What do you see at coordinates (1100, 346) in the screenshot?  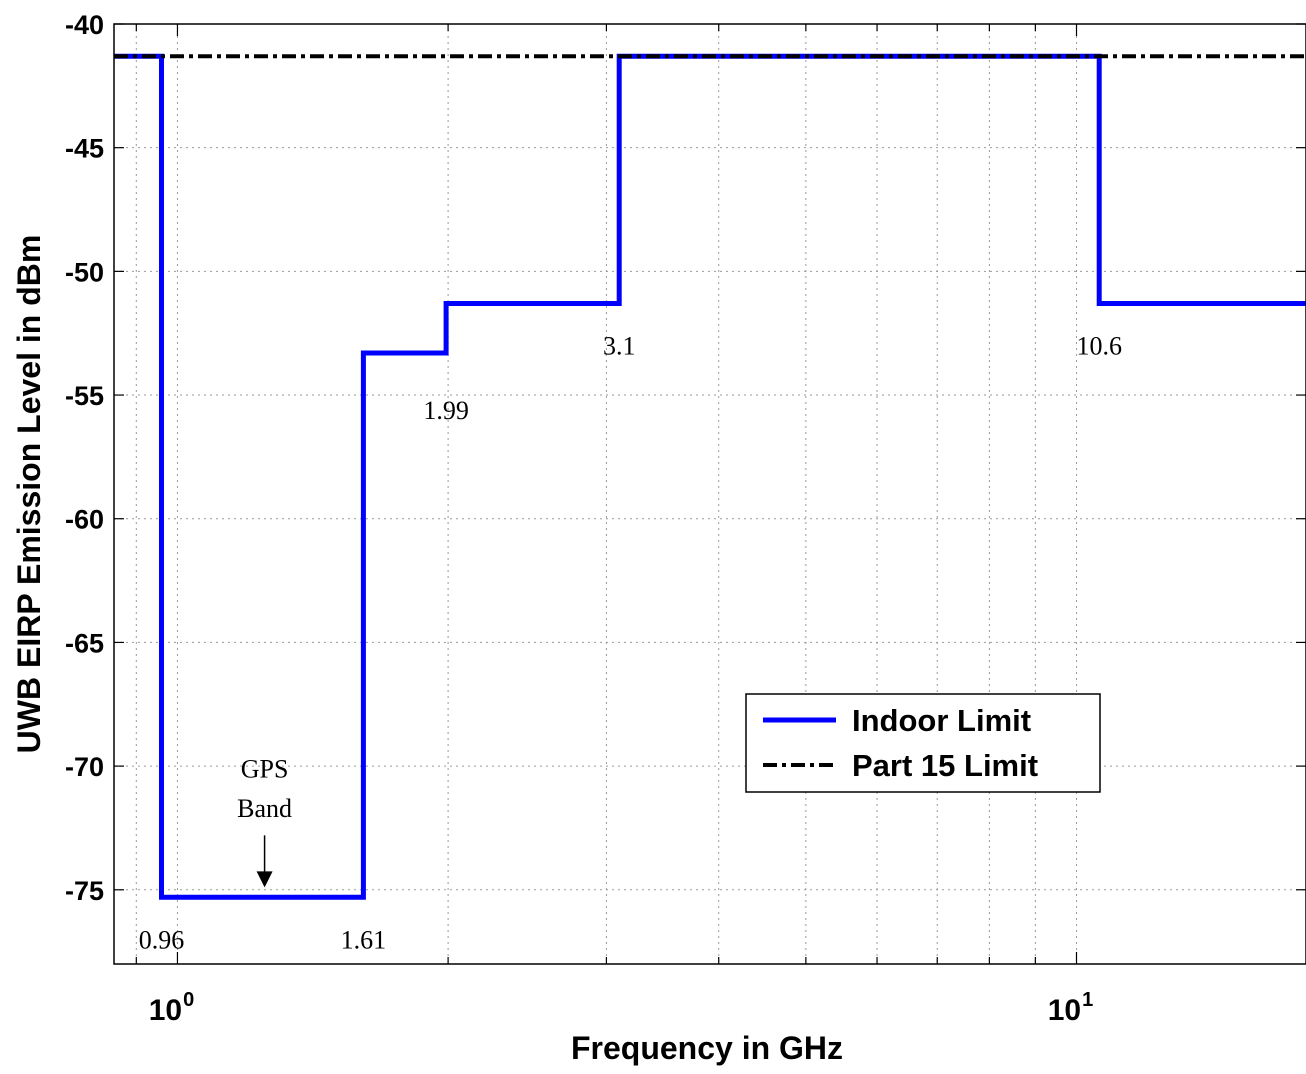 I see `annotation-label: 10.6` at bounding box center [1100, 346].